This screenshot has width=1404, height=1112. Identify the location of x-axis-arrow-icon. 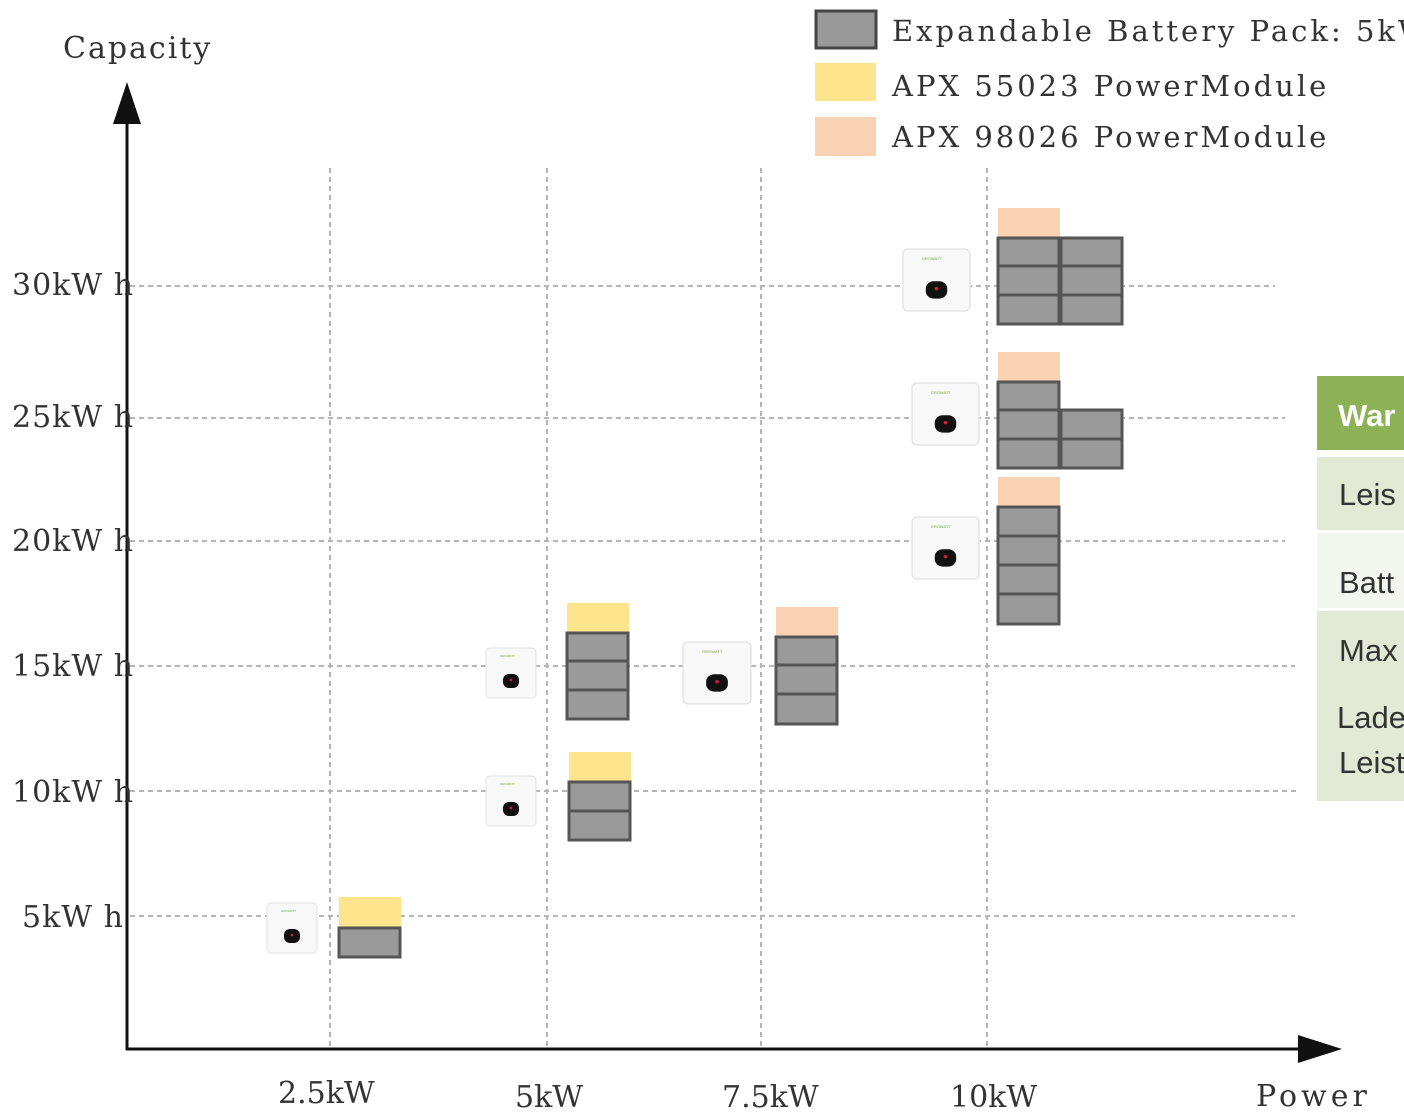
(1320, 1049).